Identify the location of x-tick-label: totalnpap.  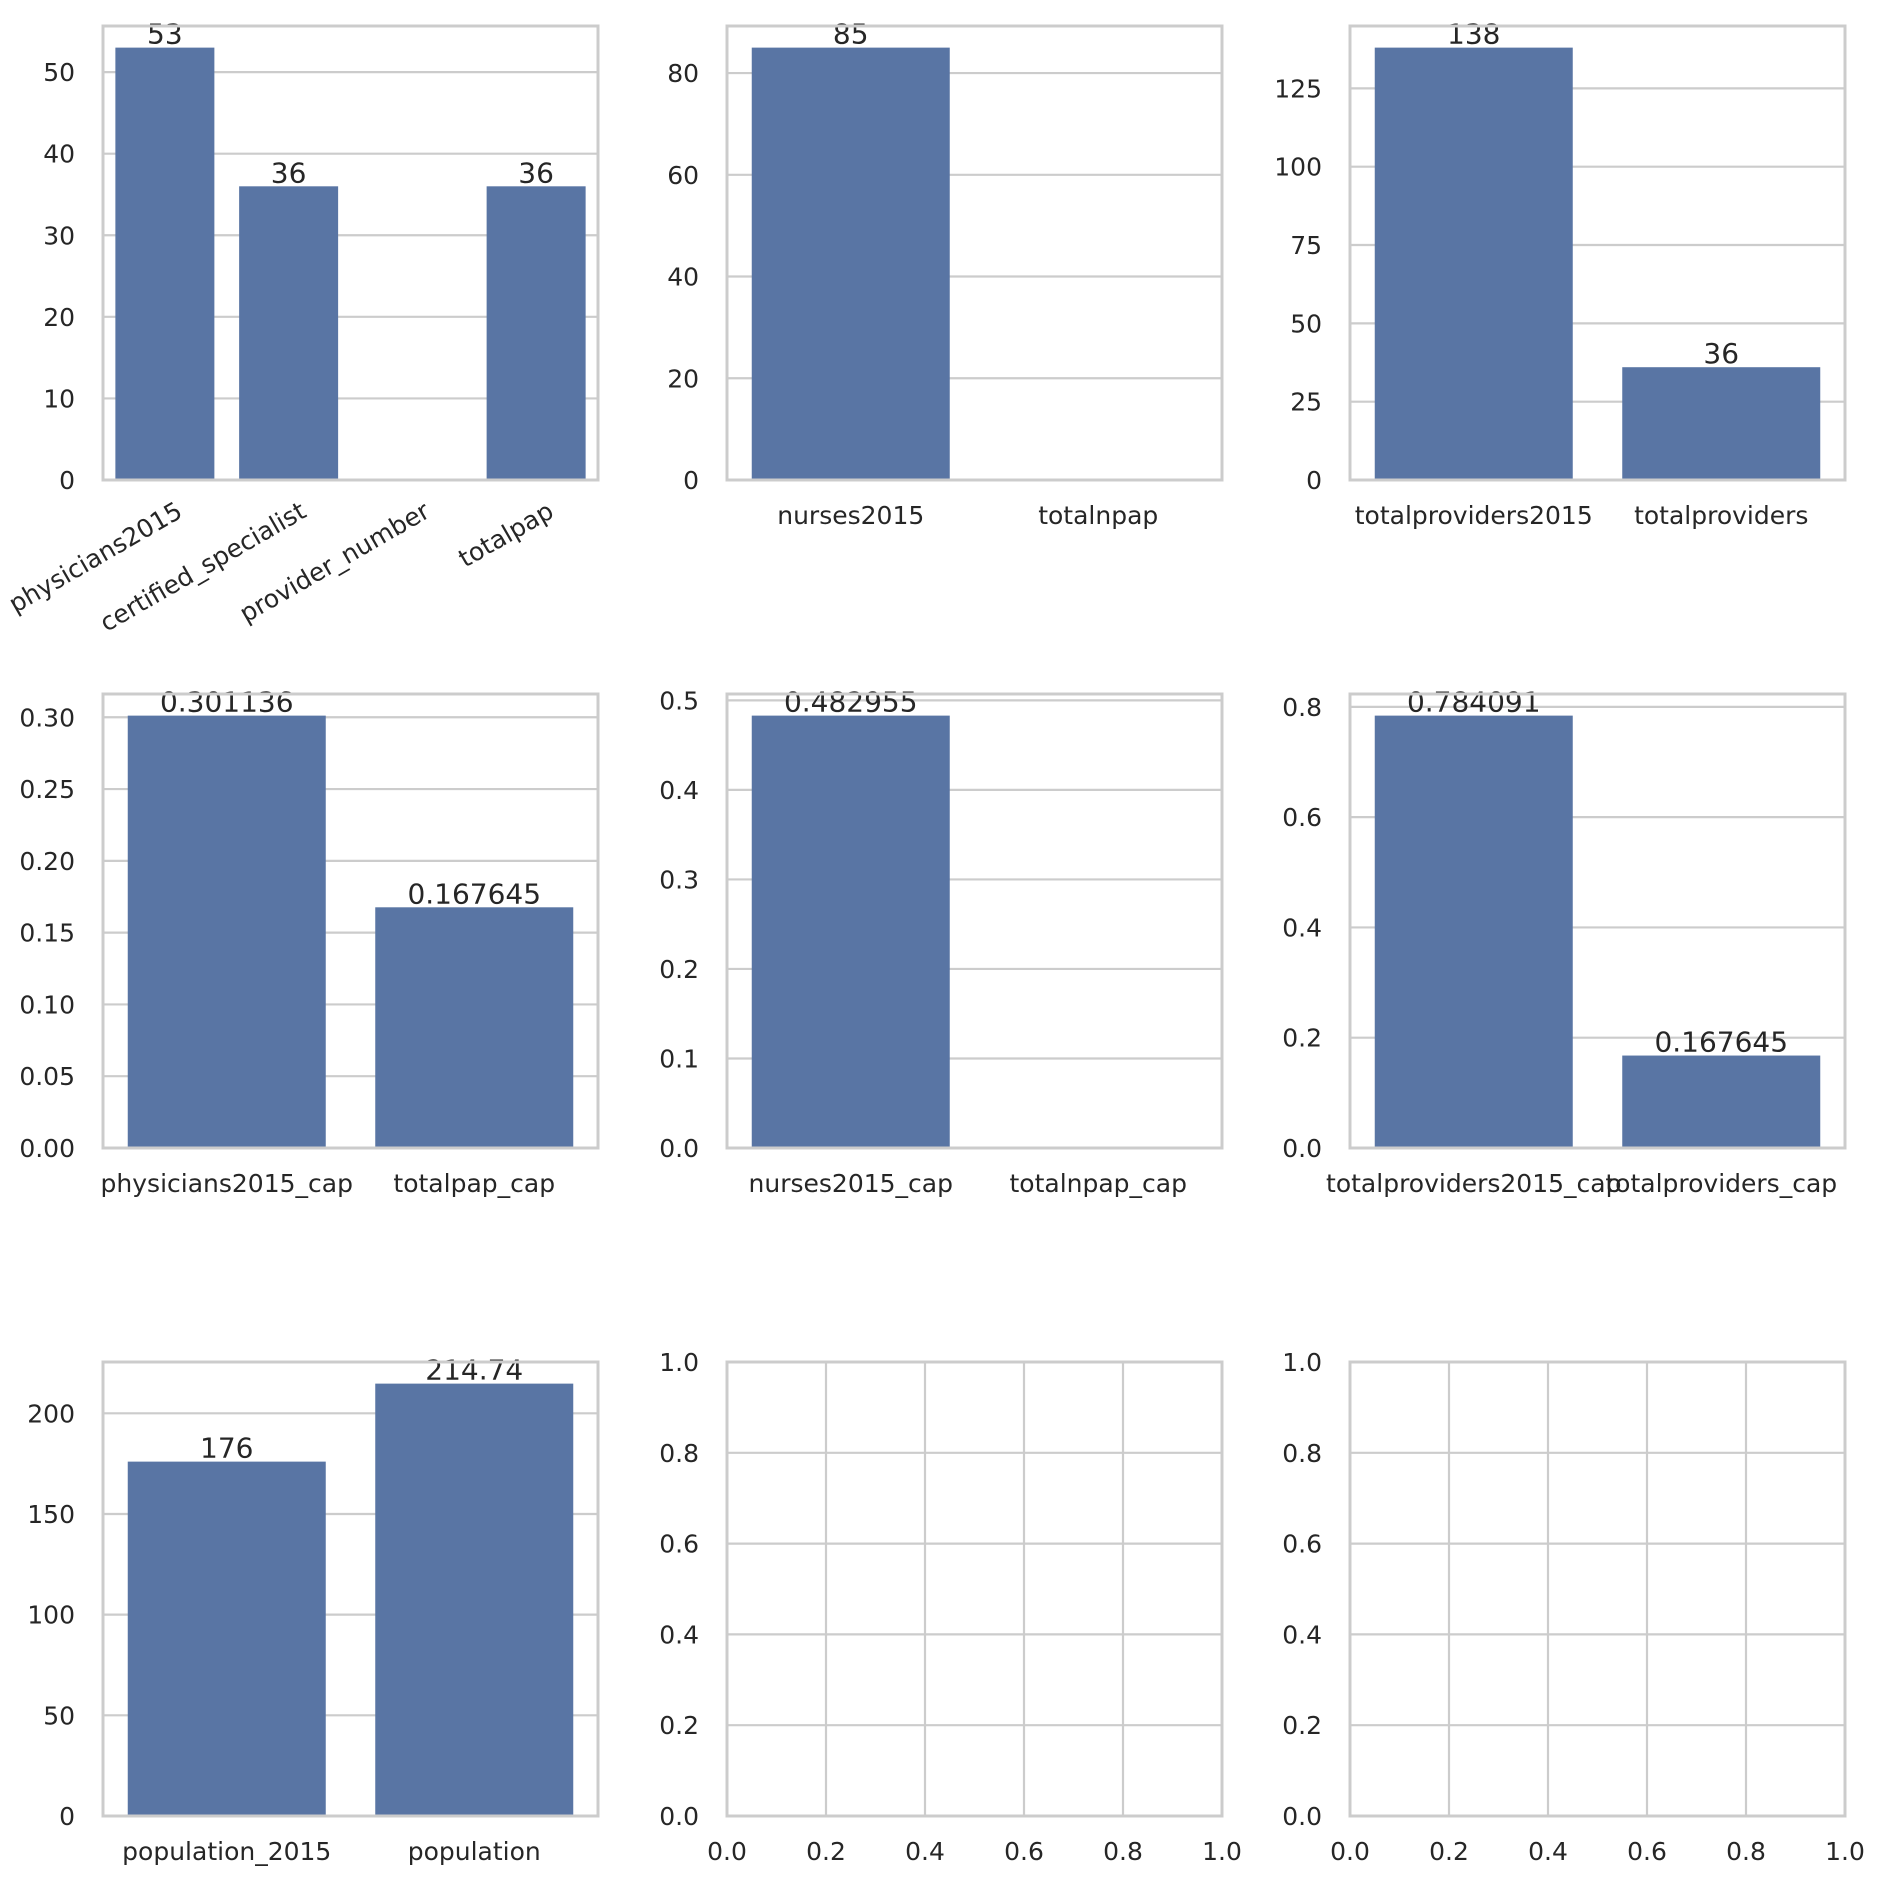
(1098, 515).